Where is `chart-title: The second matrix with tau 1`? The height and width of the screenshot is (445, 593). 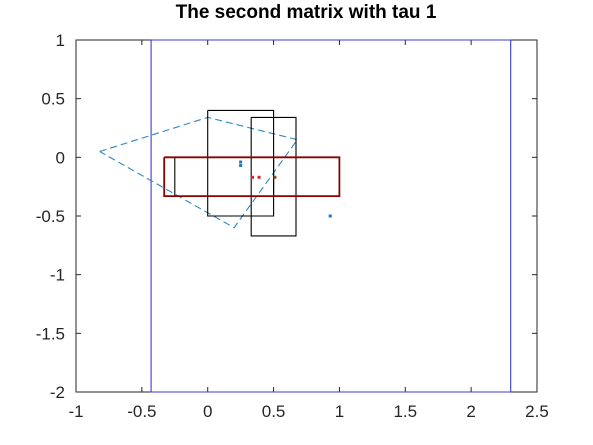 chart-title: The second matrix with tau 1 is located at coordinates (306, 12).